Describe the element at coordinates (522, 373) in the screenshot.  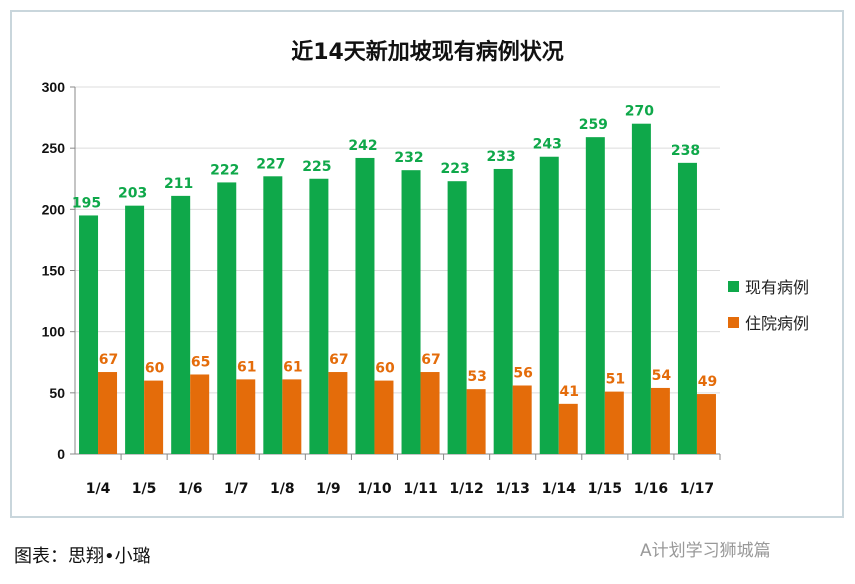
I see `data-label: 56` at that location.